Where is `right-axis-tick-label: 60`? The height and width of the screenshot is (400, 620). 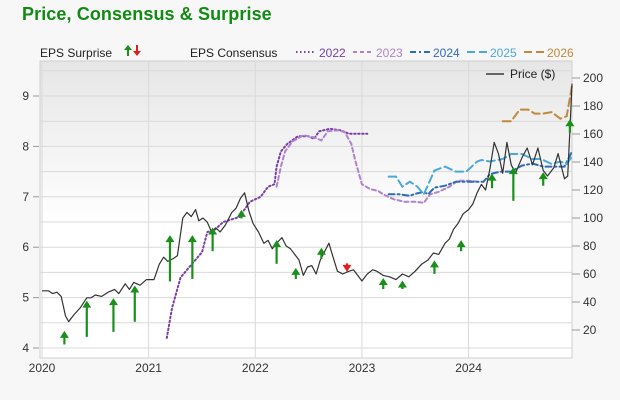 right-axis-tick-label: 60 is located at coordinates (590, 274).